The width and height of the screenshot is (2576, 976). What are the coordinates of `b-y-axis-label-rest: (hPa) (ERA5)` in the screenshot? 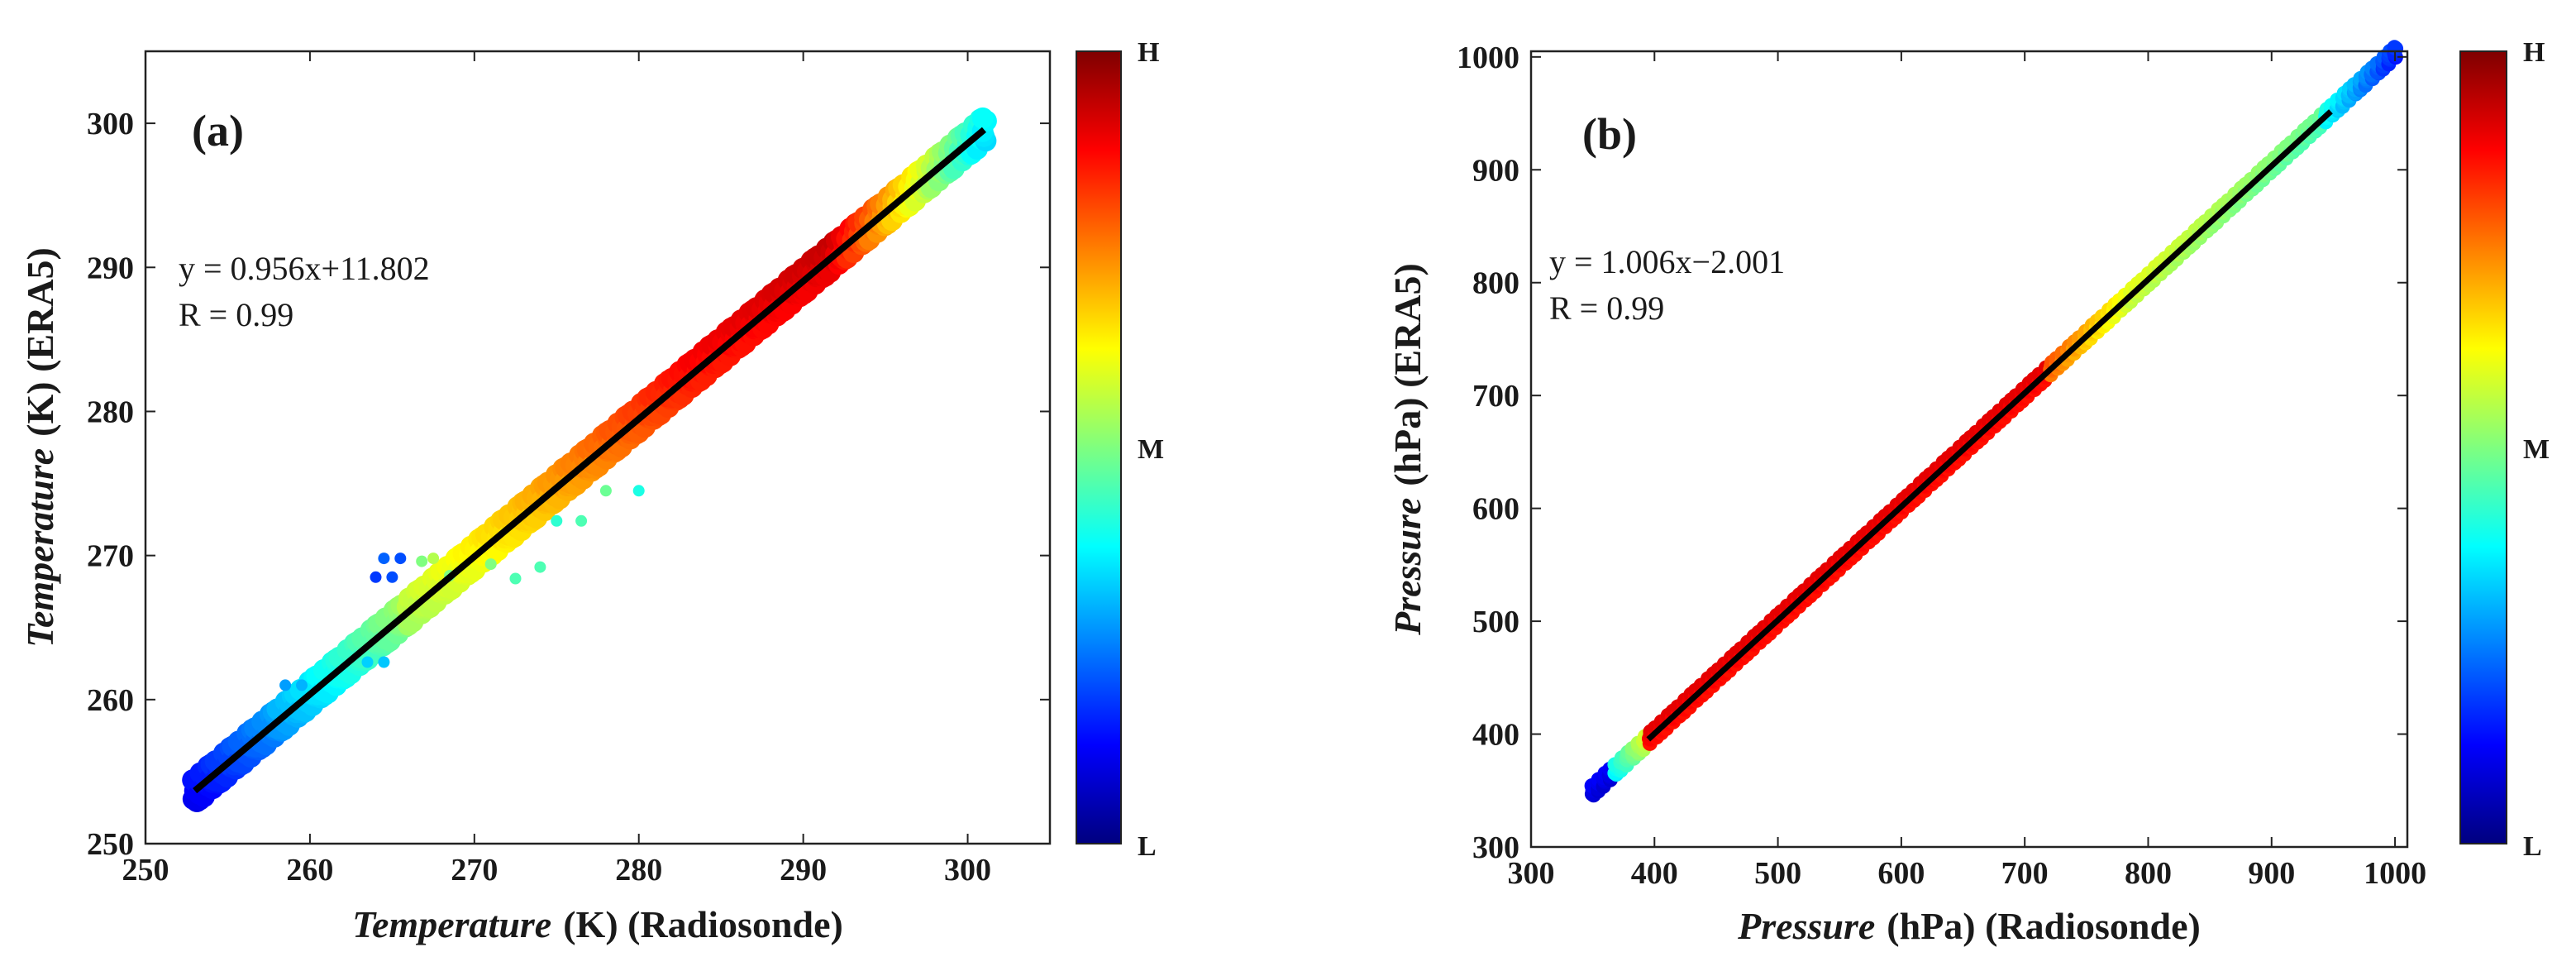 It's located at (1407, 374).